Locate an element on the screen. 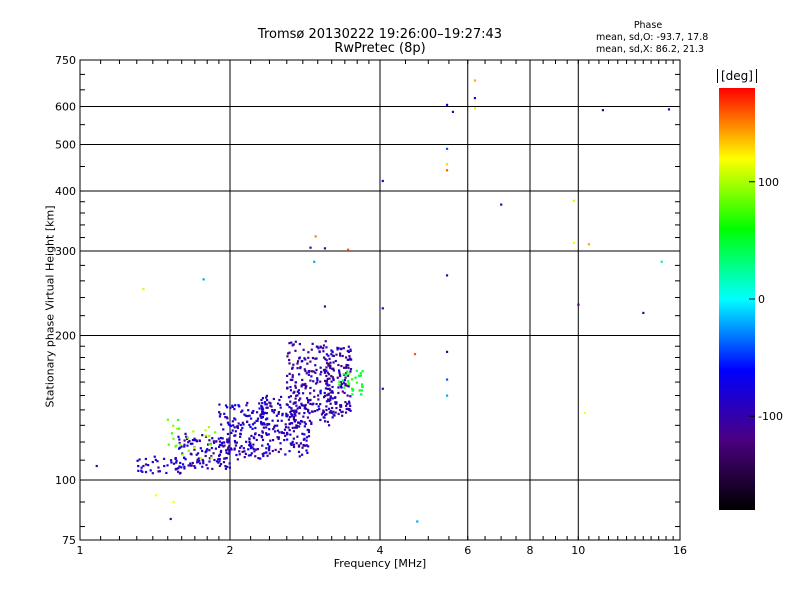 The image size is (800, 600). phase-box-line-o: mean, sd,O: -93.7, 17.8 is located at coordinates (652, 37).